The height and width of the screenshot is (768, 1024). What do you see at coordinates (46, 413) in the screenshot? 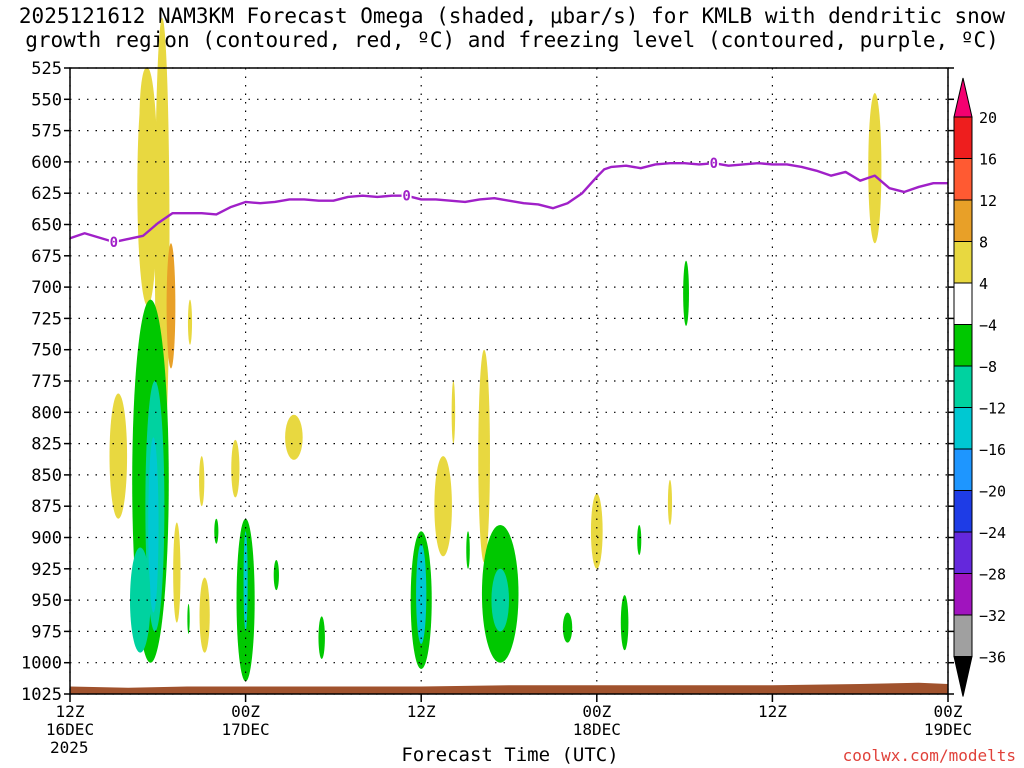
I see `y-tick-label: 800` at bounding box center [46, 413].